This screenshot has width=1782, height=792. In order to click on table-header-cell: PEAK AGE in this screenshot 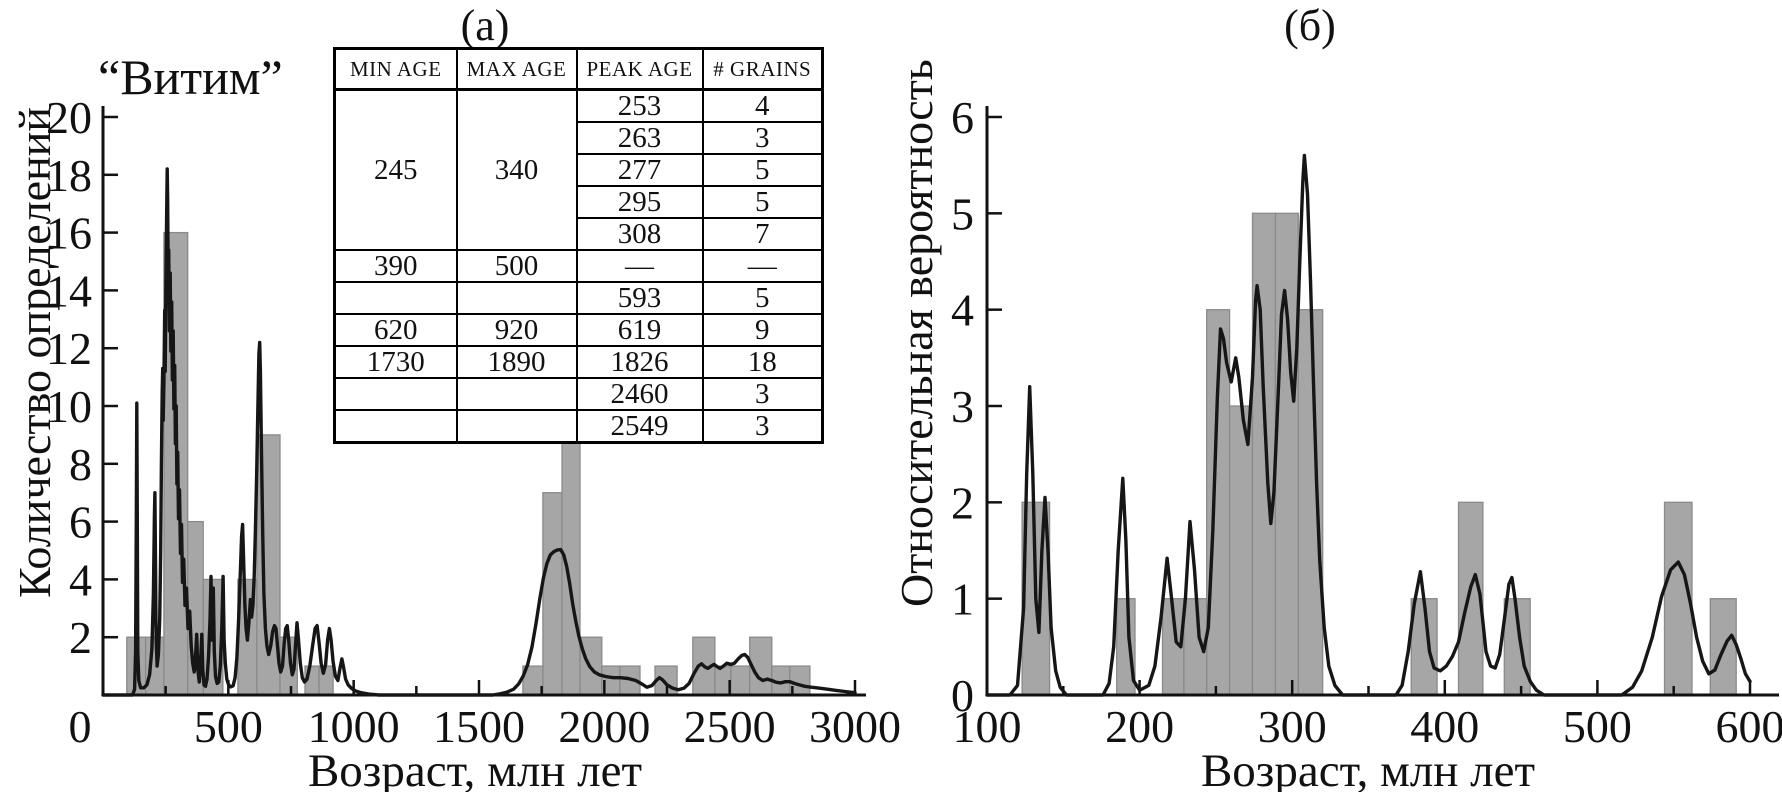, I will do `click(639, 69)`.